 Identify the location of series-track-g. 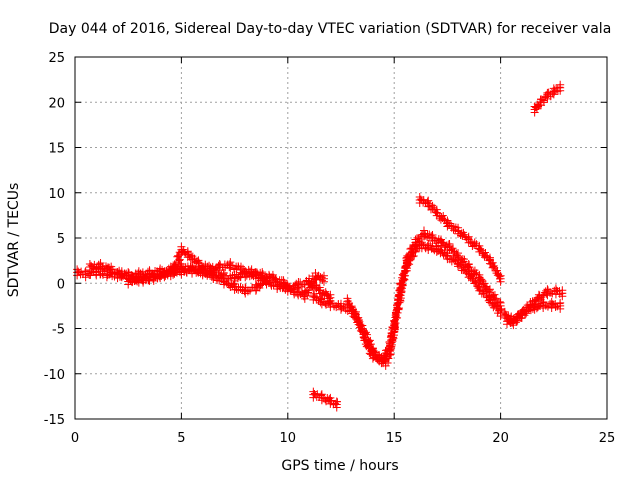
(325, 399).